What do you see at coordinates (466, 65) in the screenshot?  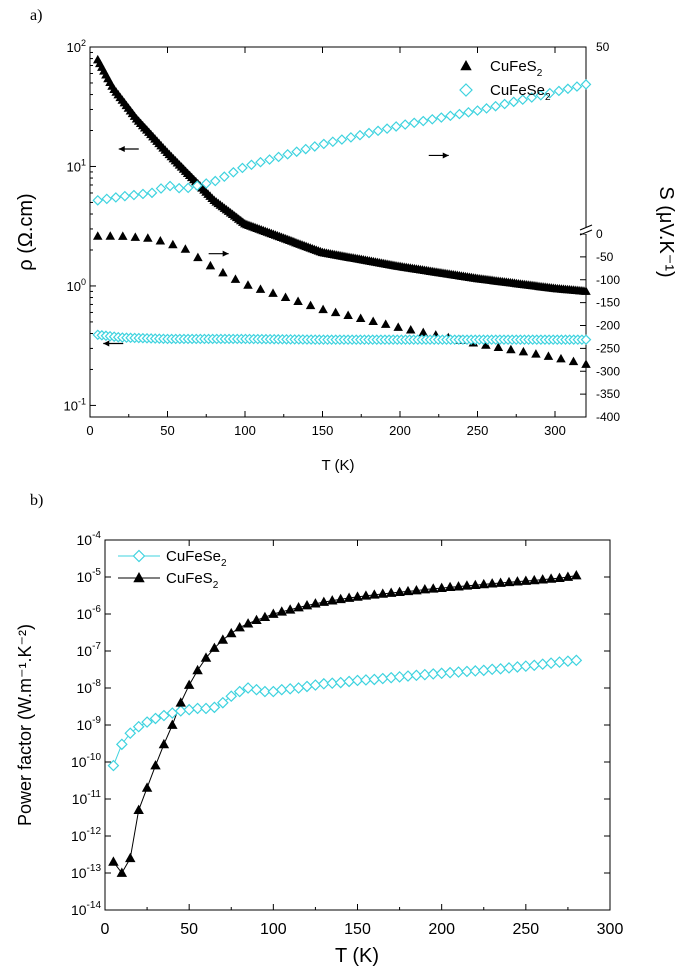 I see `chart-a-legend-marker-triangle` at bounding box center [466, 65].